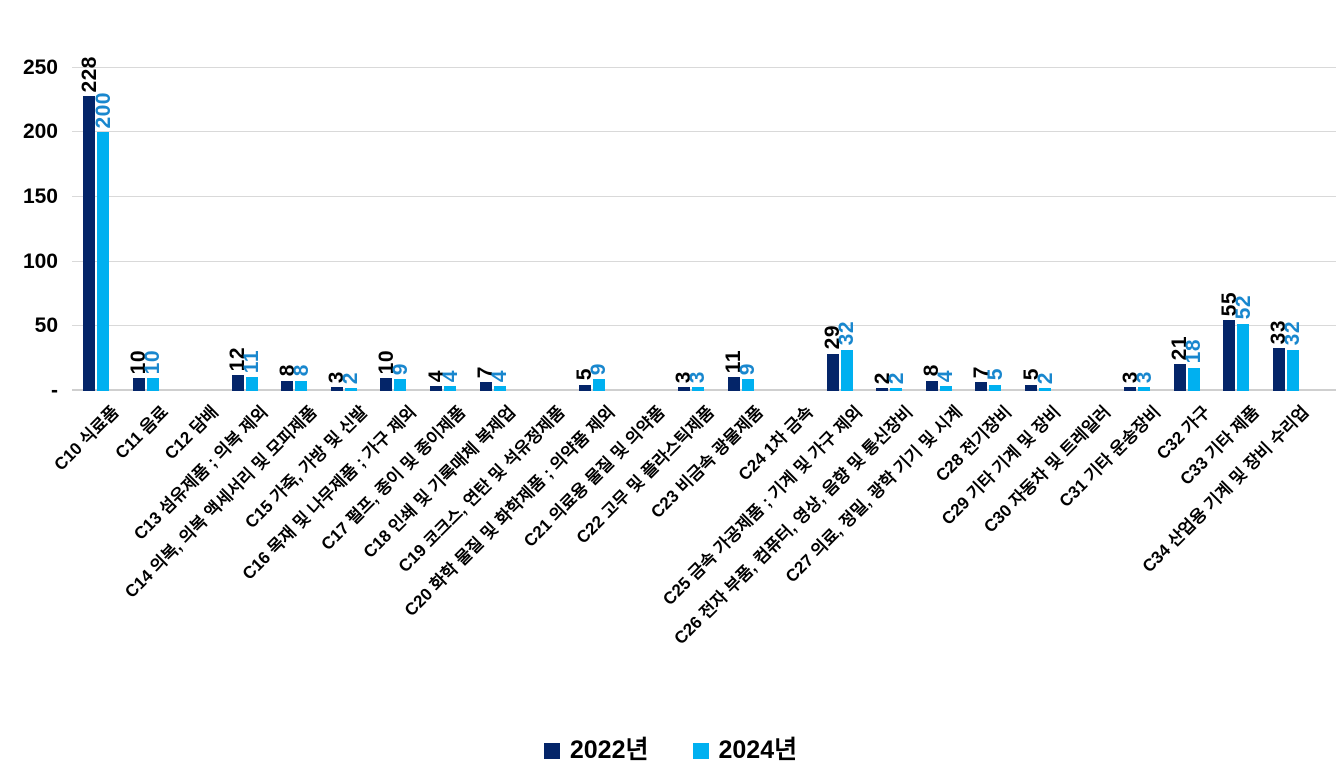  Describe the element at coordinates (775, 443) in the screenshot. I see `x-axis-category-label: C24 1차 금속` at that location.